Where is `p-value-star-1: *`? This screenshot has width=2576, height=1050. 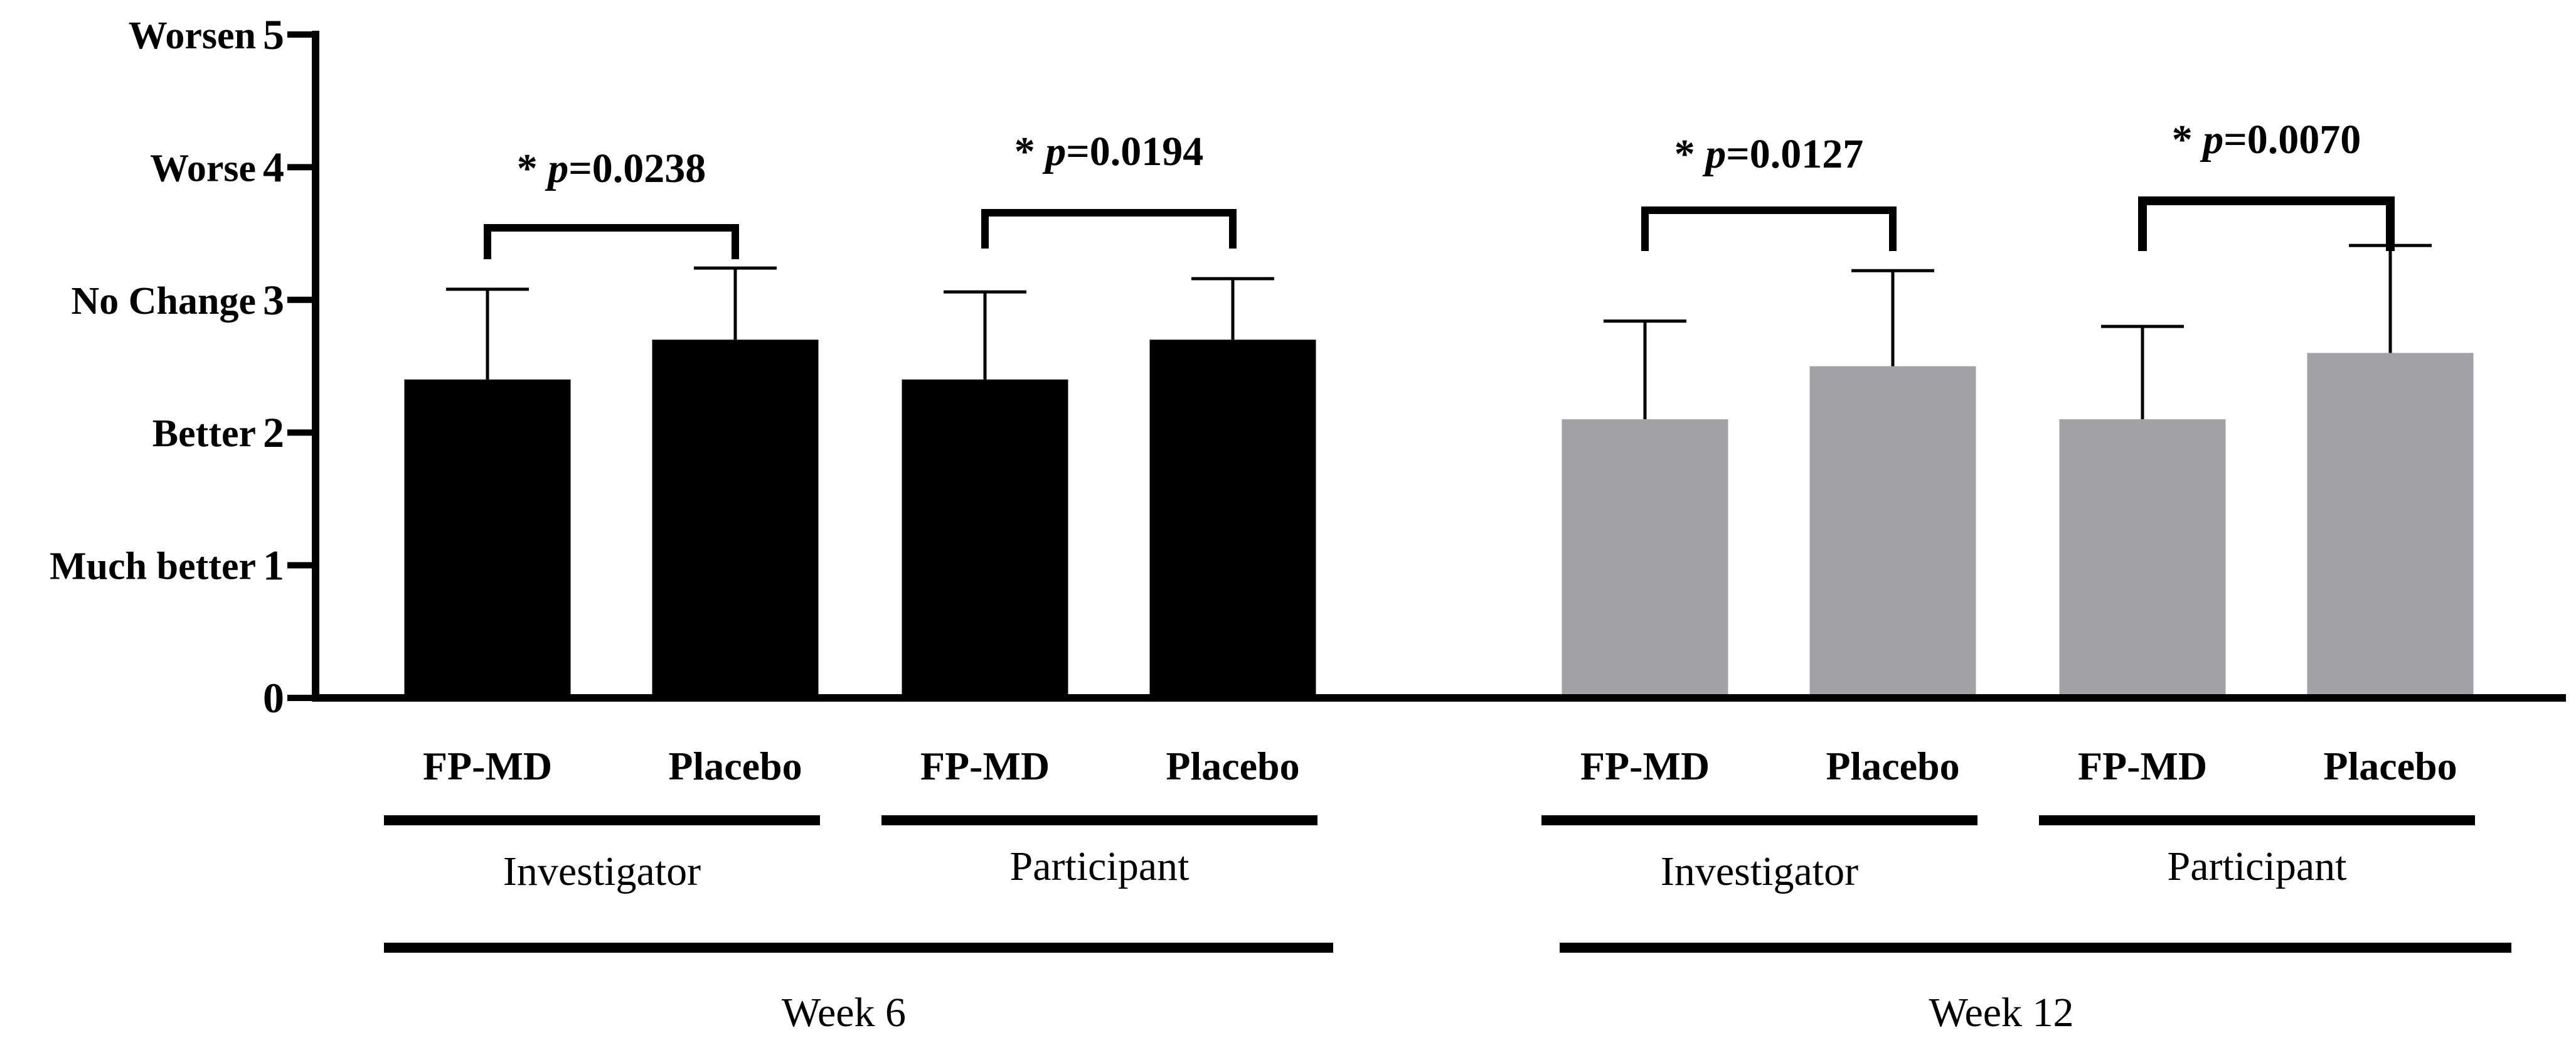 p-value-star-1: * is located at coordinates (1024, 151).